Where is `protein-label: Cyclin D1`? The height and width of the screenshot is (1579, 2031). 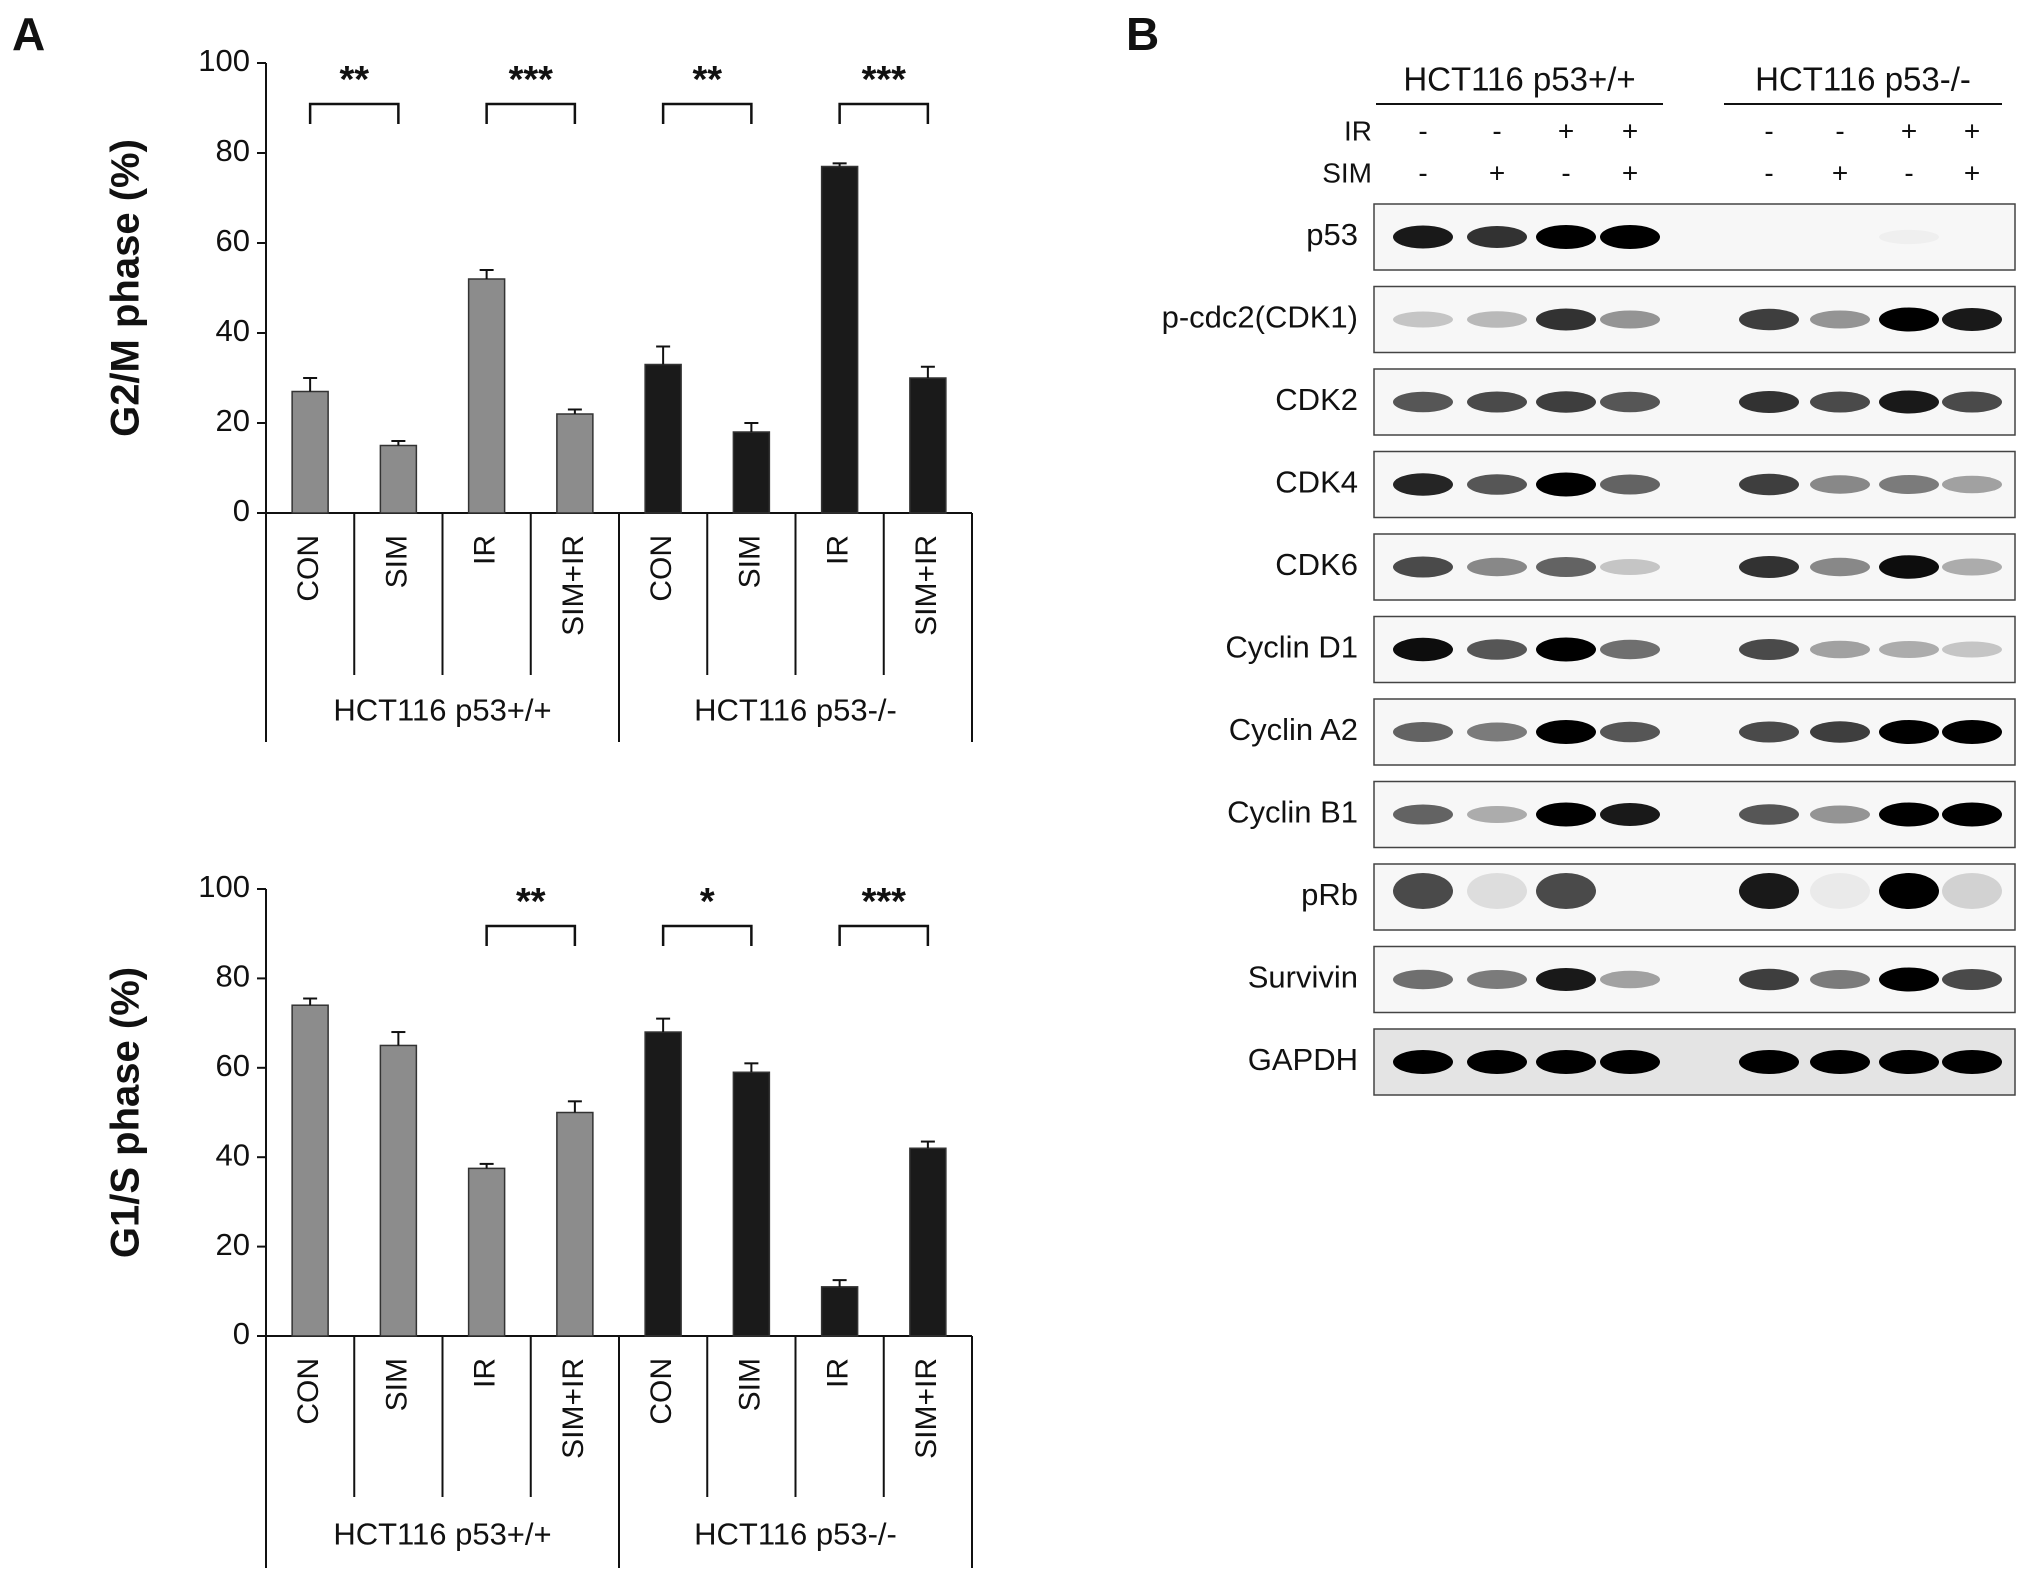 protein-label: Cyclin D1 is located at coordinates (1291, 647).